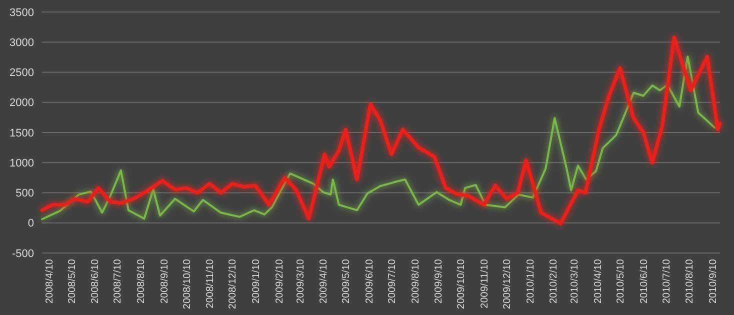 The image size is (734, 315). Describe the element at coordinates (713, 281) in the screenshot. I see `x-tick-label: 2010/9/10` at that location.